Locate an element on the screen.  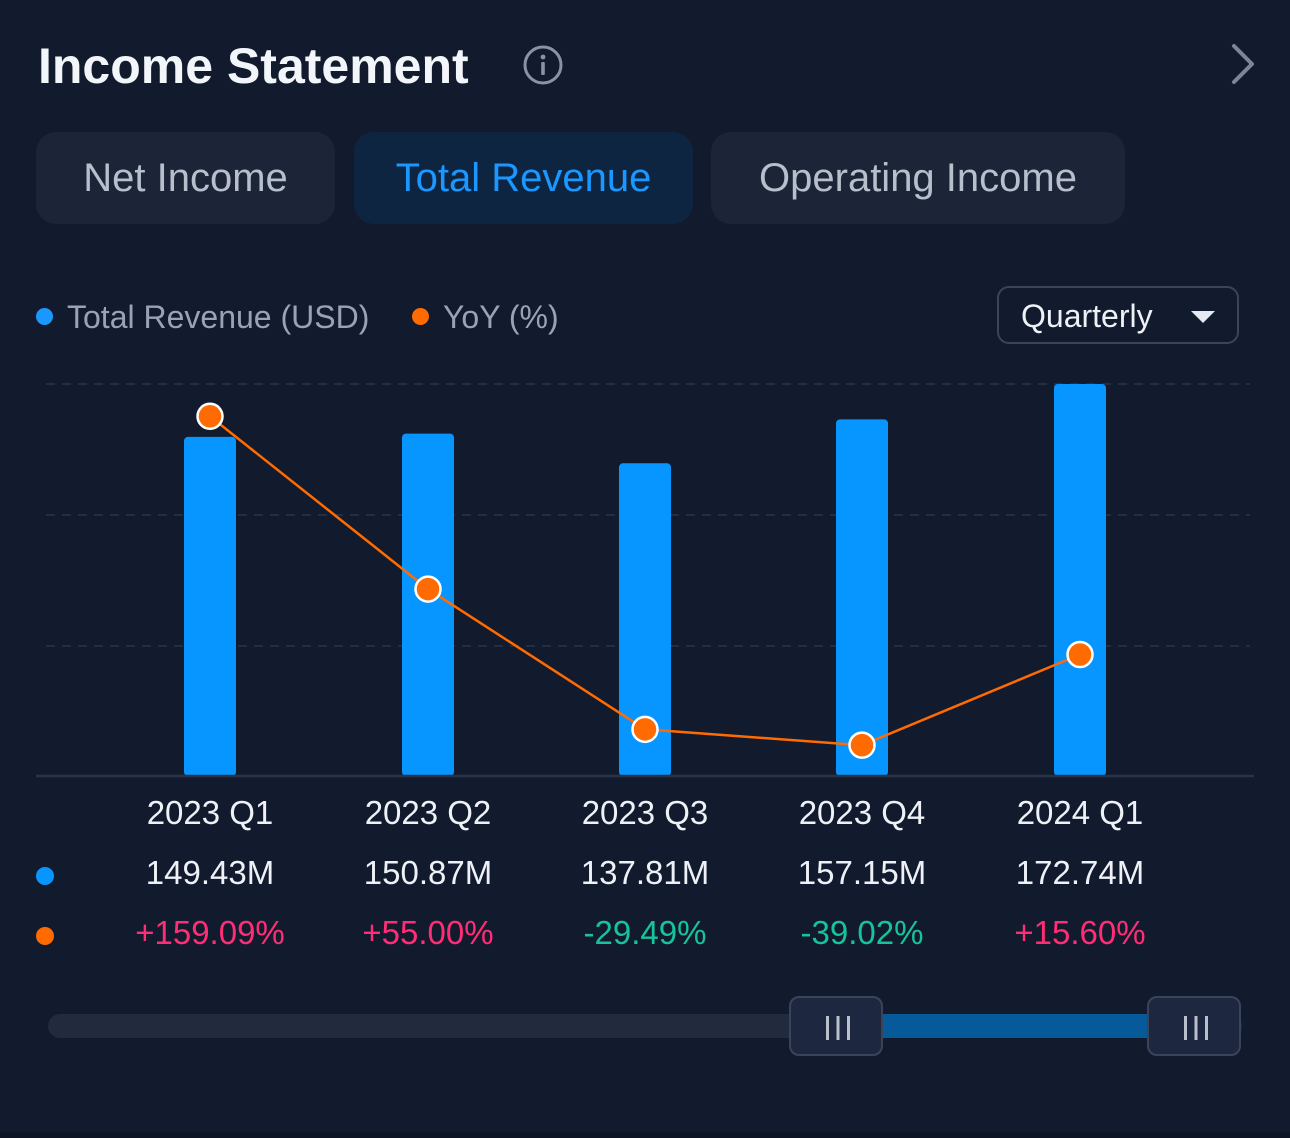
slider-handle-right is located at coordinates (1194, 1026).